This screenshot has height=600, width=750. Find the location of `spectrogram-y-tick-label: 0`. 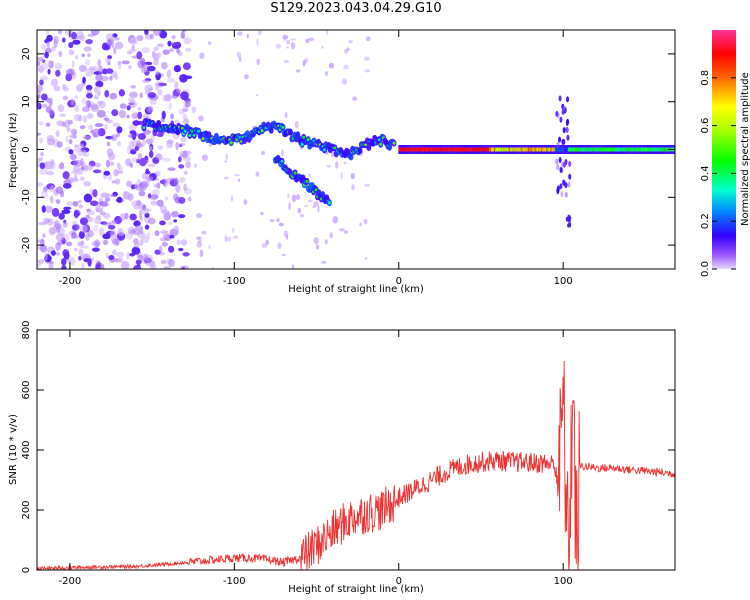

spectrogram-y-tick-label: 0 is located at coordinates (26, 149).